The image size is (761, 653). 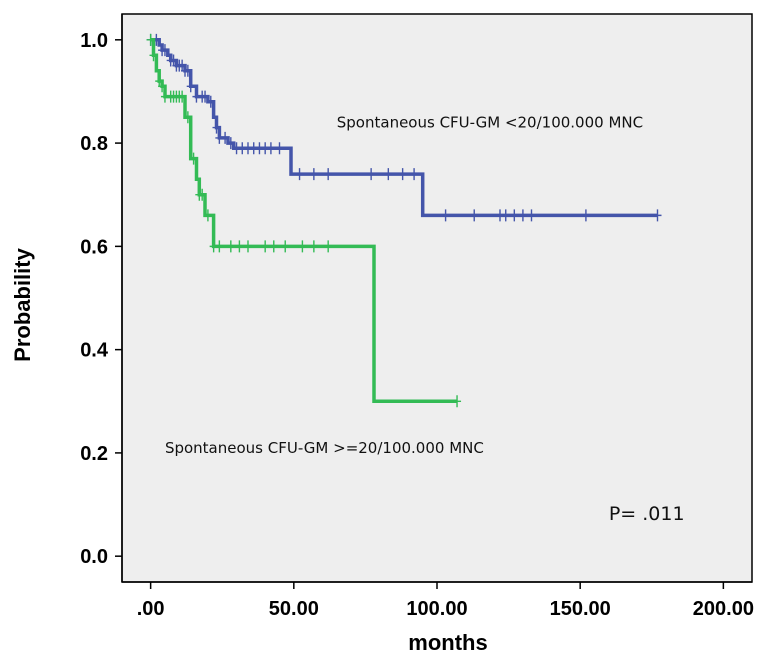 I want to click on y-tick-label: 0.2, so click(x=94, y=454).